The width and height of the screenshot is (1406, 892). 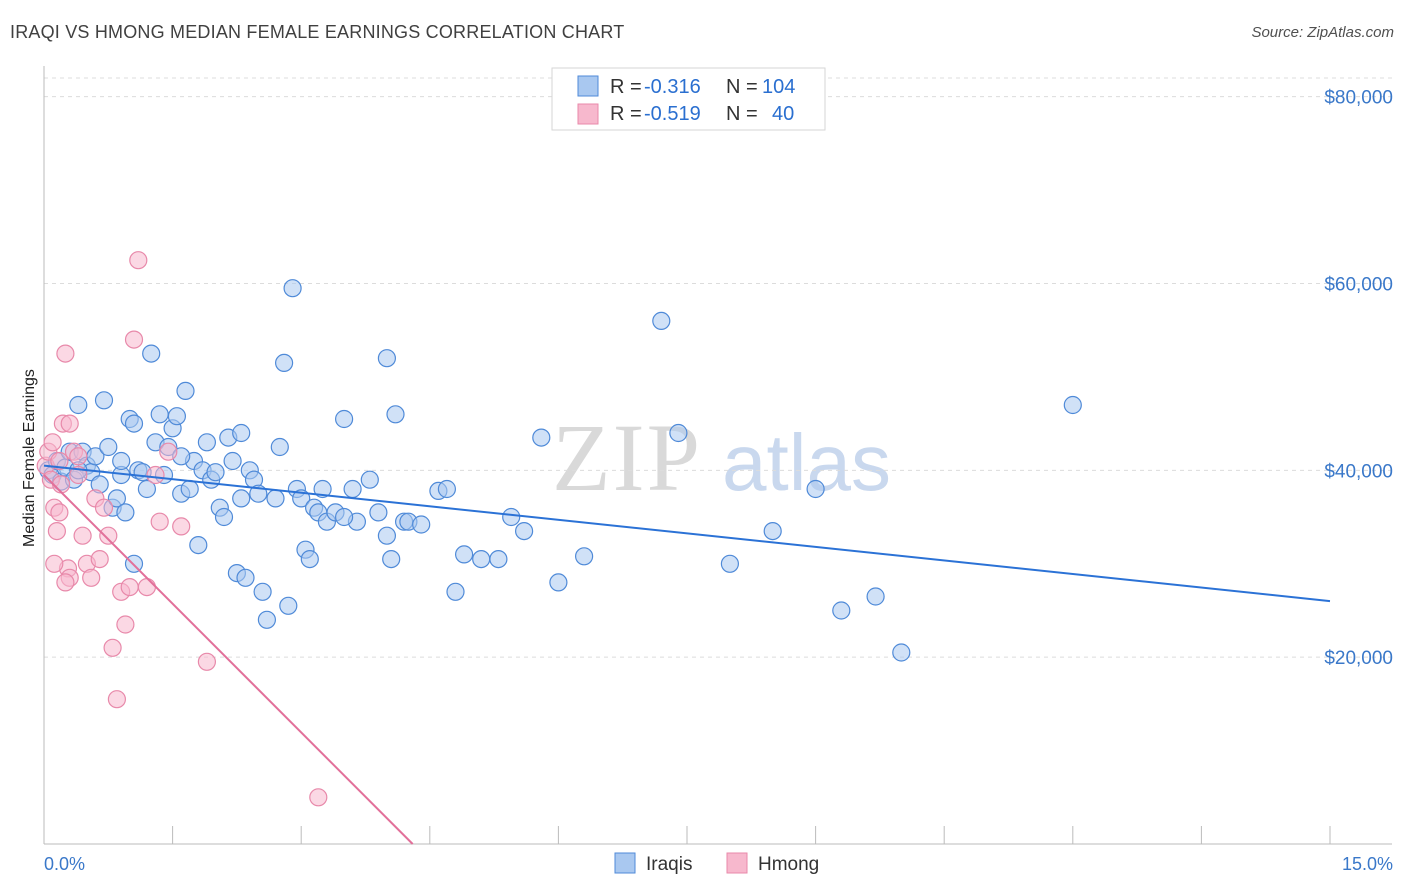 I want to click on series-hmong-points, so click(x=182, y=529).